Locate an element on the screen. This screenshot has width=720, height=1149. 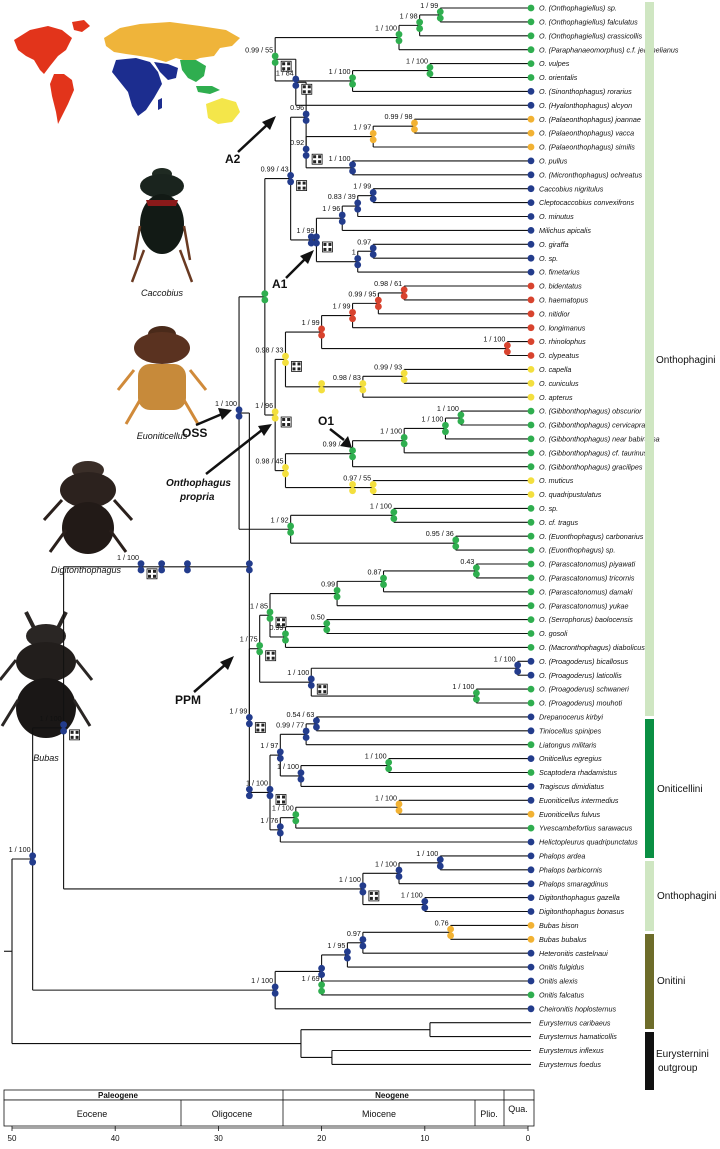
taxon-label: O. (Macronthophagus) diabolicus is located at coordinates (592, 647).